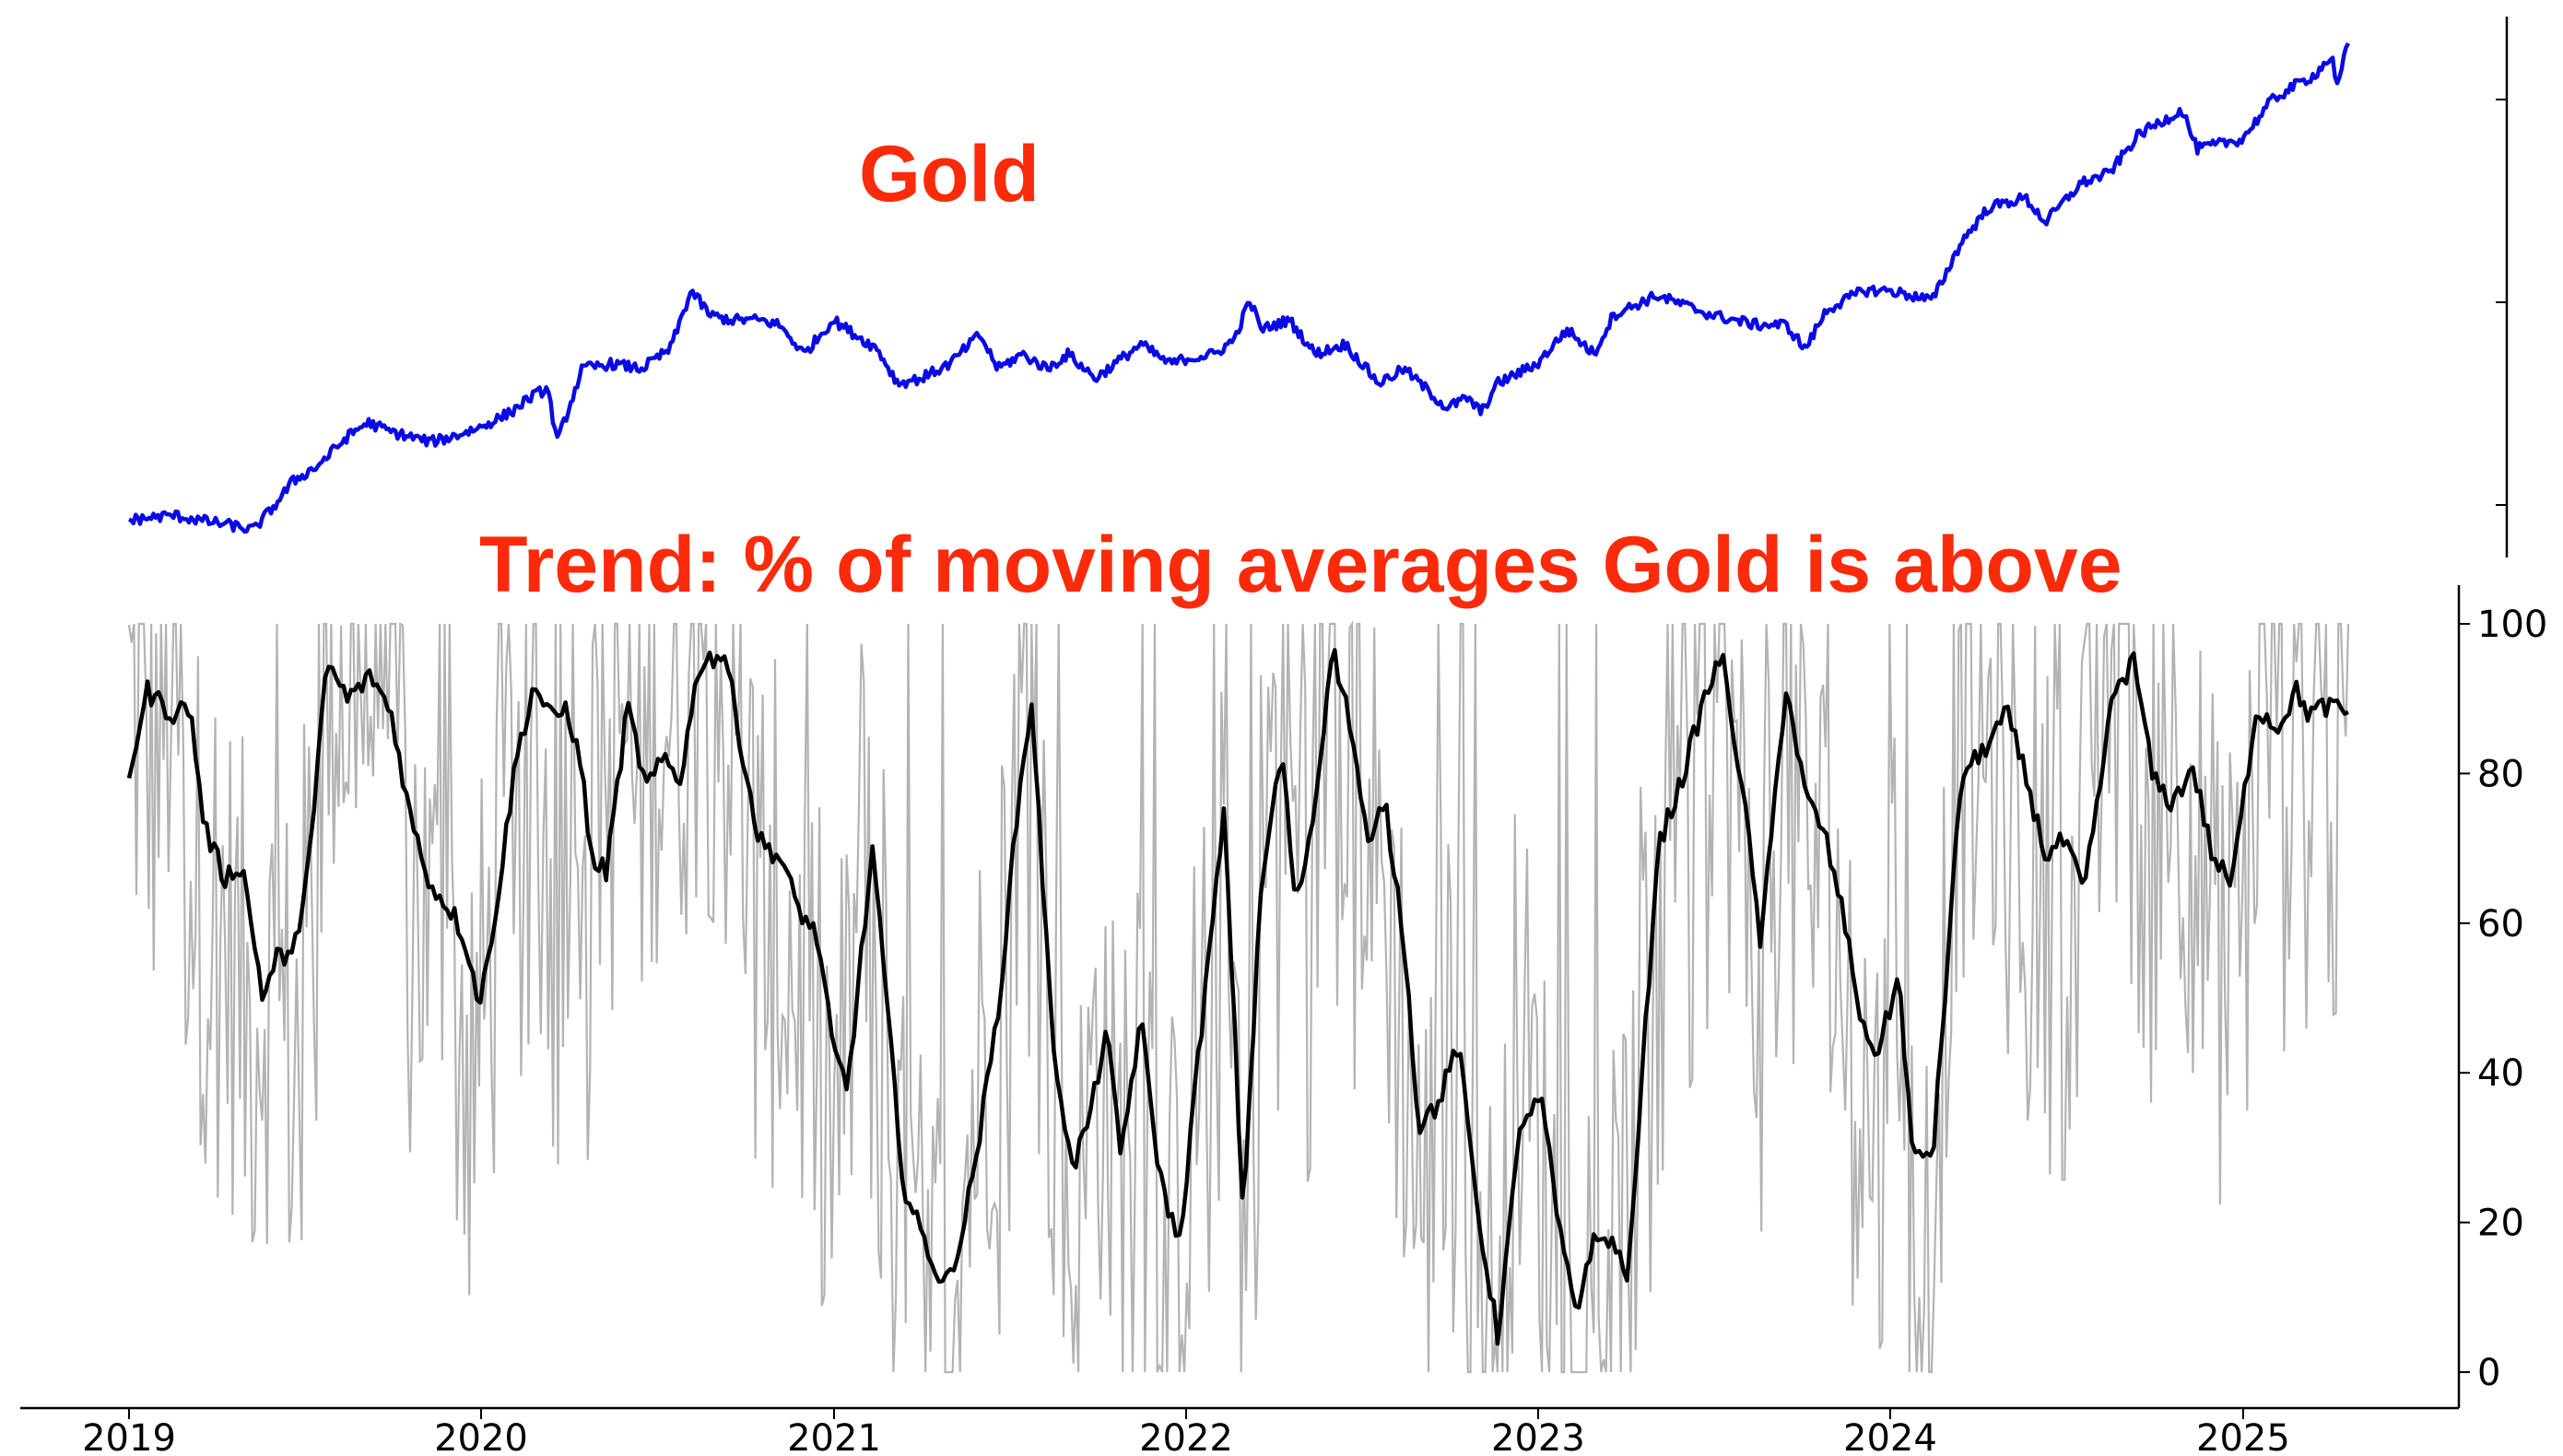 The height and width of the screenshot is (1456, 2563). Describe the element at coordinates (2501, 1073) in the screenshot. I see `trend-y-tick-label-40: 40` at that location.